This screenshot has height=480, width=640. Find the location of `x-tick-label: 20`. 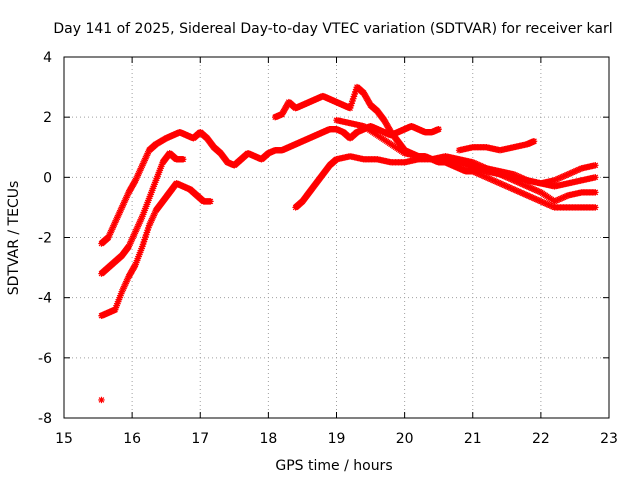

x-tick-label: 20 is located at coordinates (405, 439).